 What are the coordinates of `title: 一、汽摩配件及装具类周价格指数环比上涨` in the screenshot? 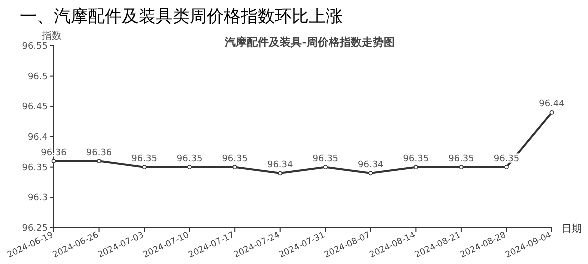 It's located at (181, 17).